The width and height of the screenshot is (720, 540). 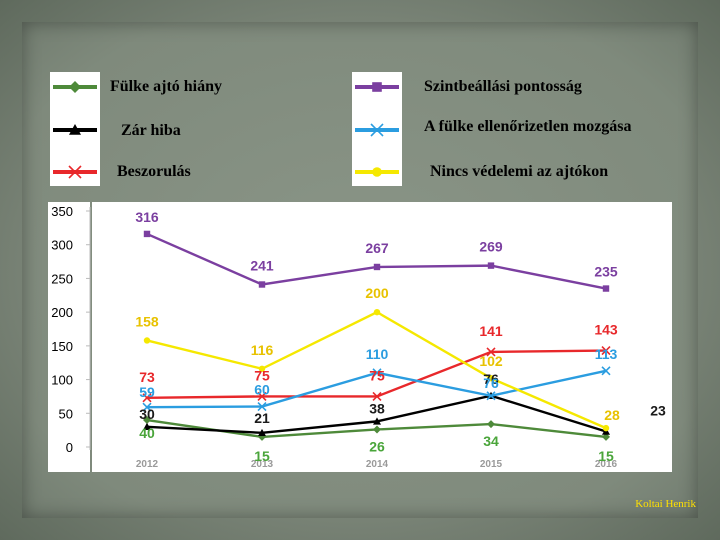 What do you see at coordinates (262, 418) in the screenshot?
I see `data-label: 21` at bounding box center [262, 418].